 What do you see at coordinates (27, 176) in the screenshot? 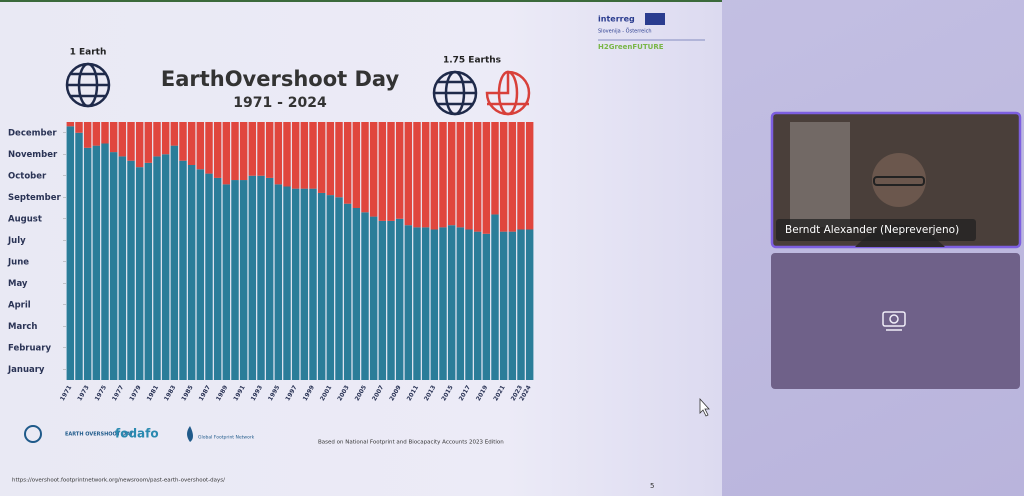
I see `y-tick-label: October` at bounding box center [27, 176].